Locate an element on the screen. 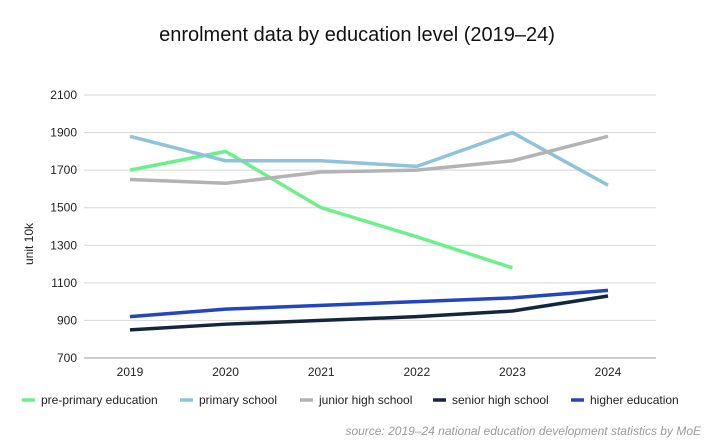  x-tick-label: 2019 is located at coordinates (130, 372).